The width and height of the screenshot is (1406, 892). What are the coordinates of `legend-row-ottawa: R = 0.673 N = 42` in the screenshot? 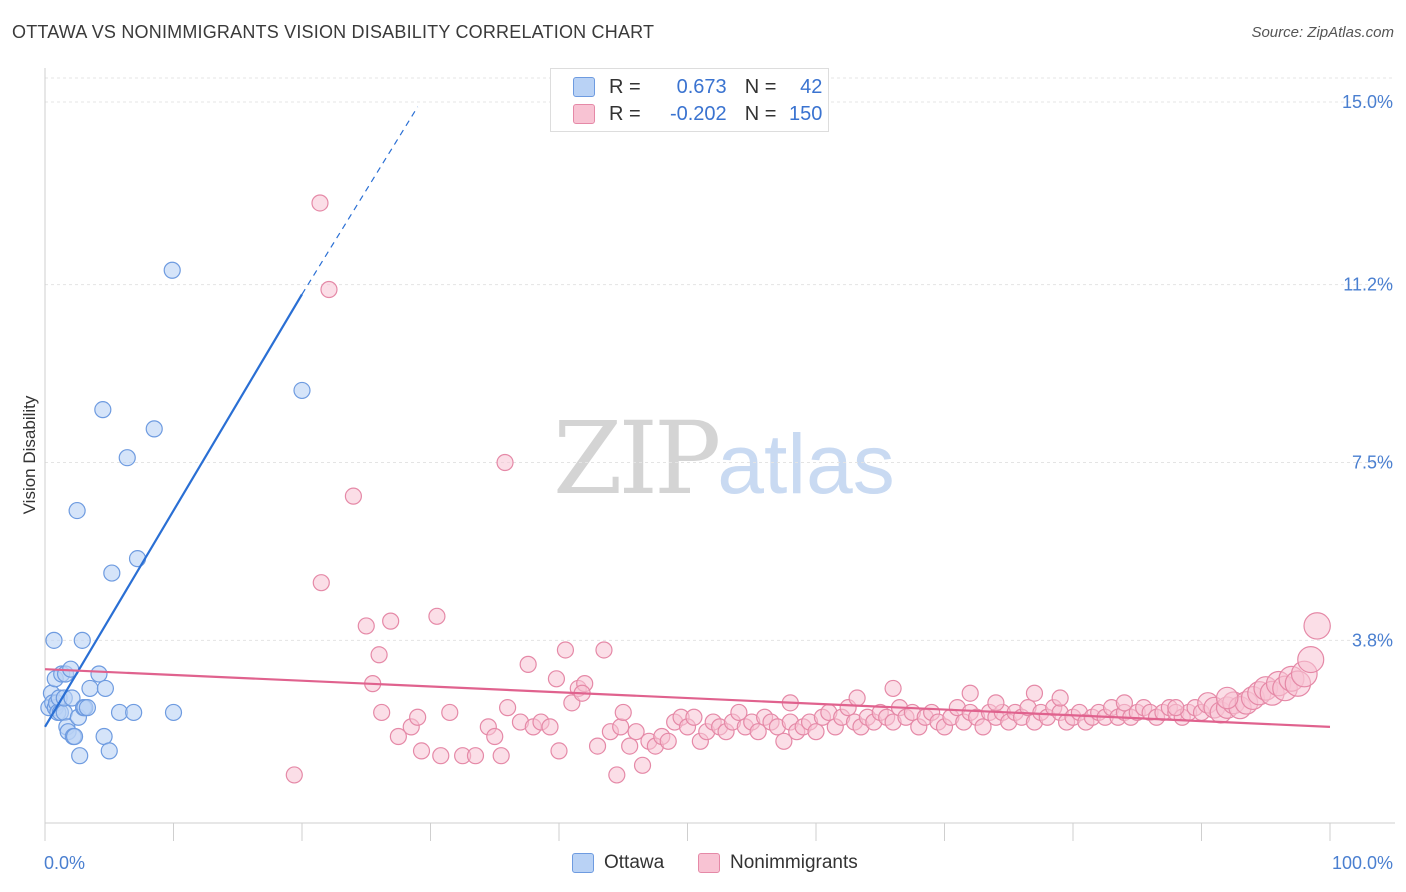 It's located at (697, 87).